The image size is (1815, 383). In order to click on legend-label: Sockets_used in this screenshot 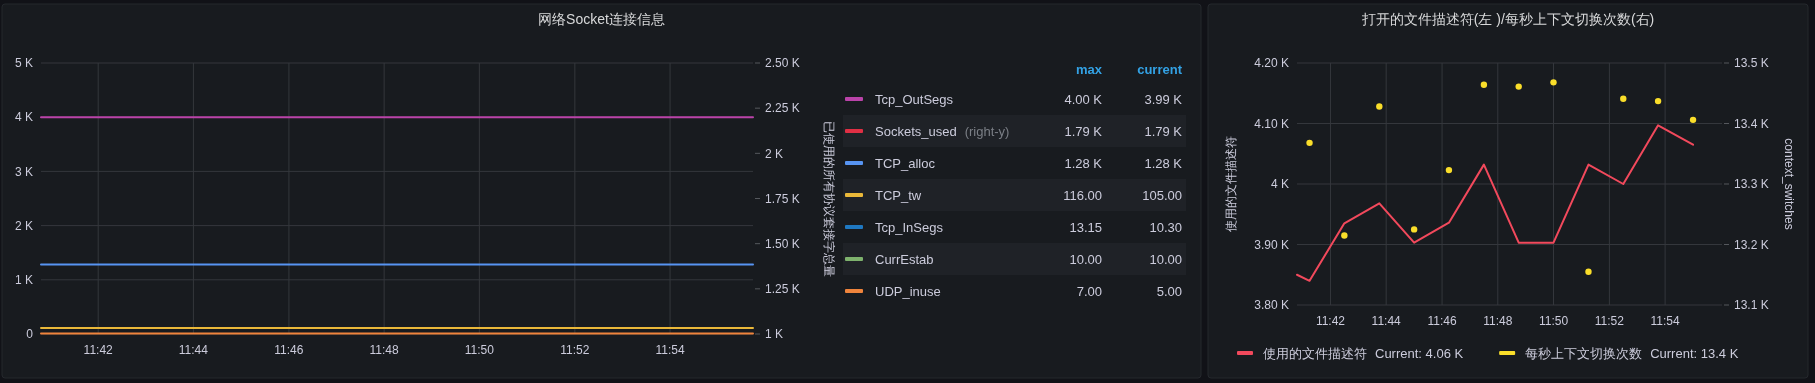, I will do `click(916, 131)`.